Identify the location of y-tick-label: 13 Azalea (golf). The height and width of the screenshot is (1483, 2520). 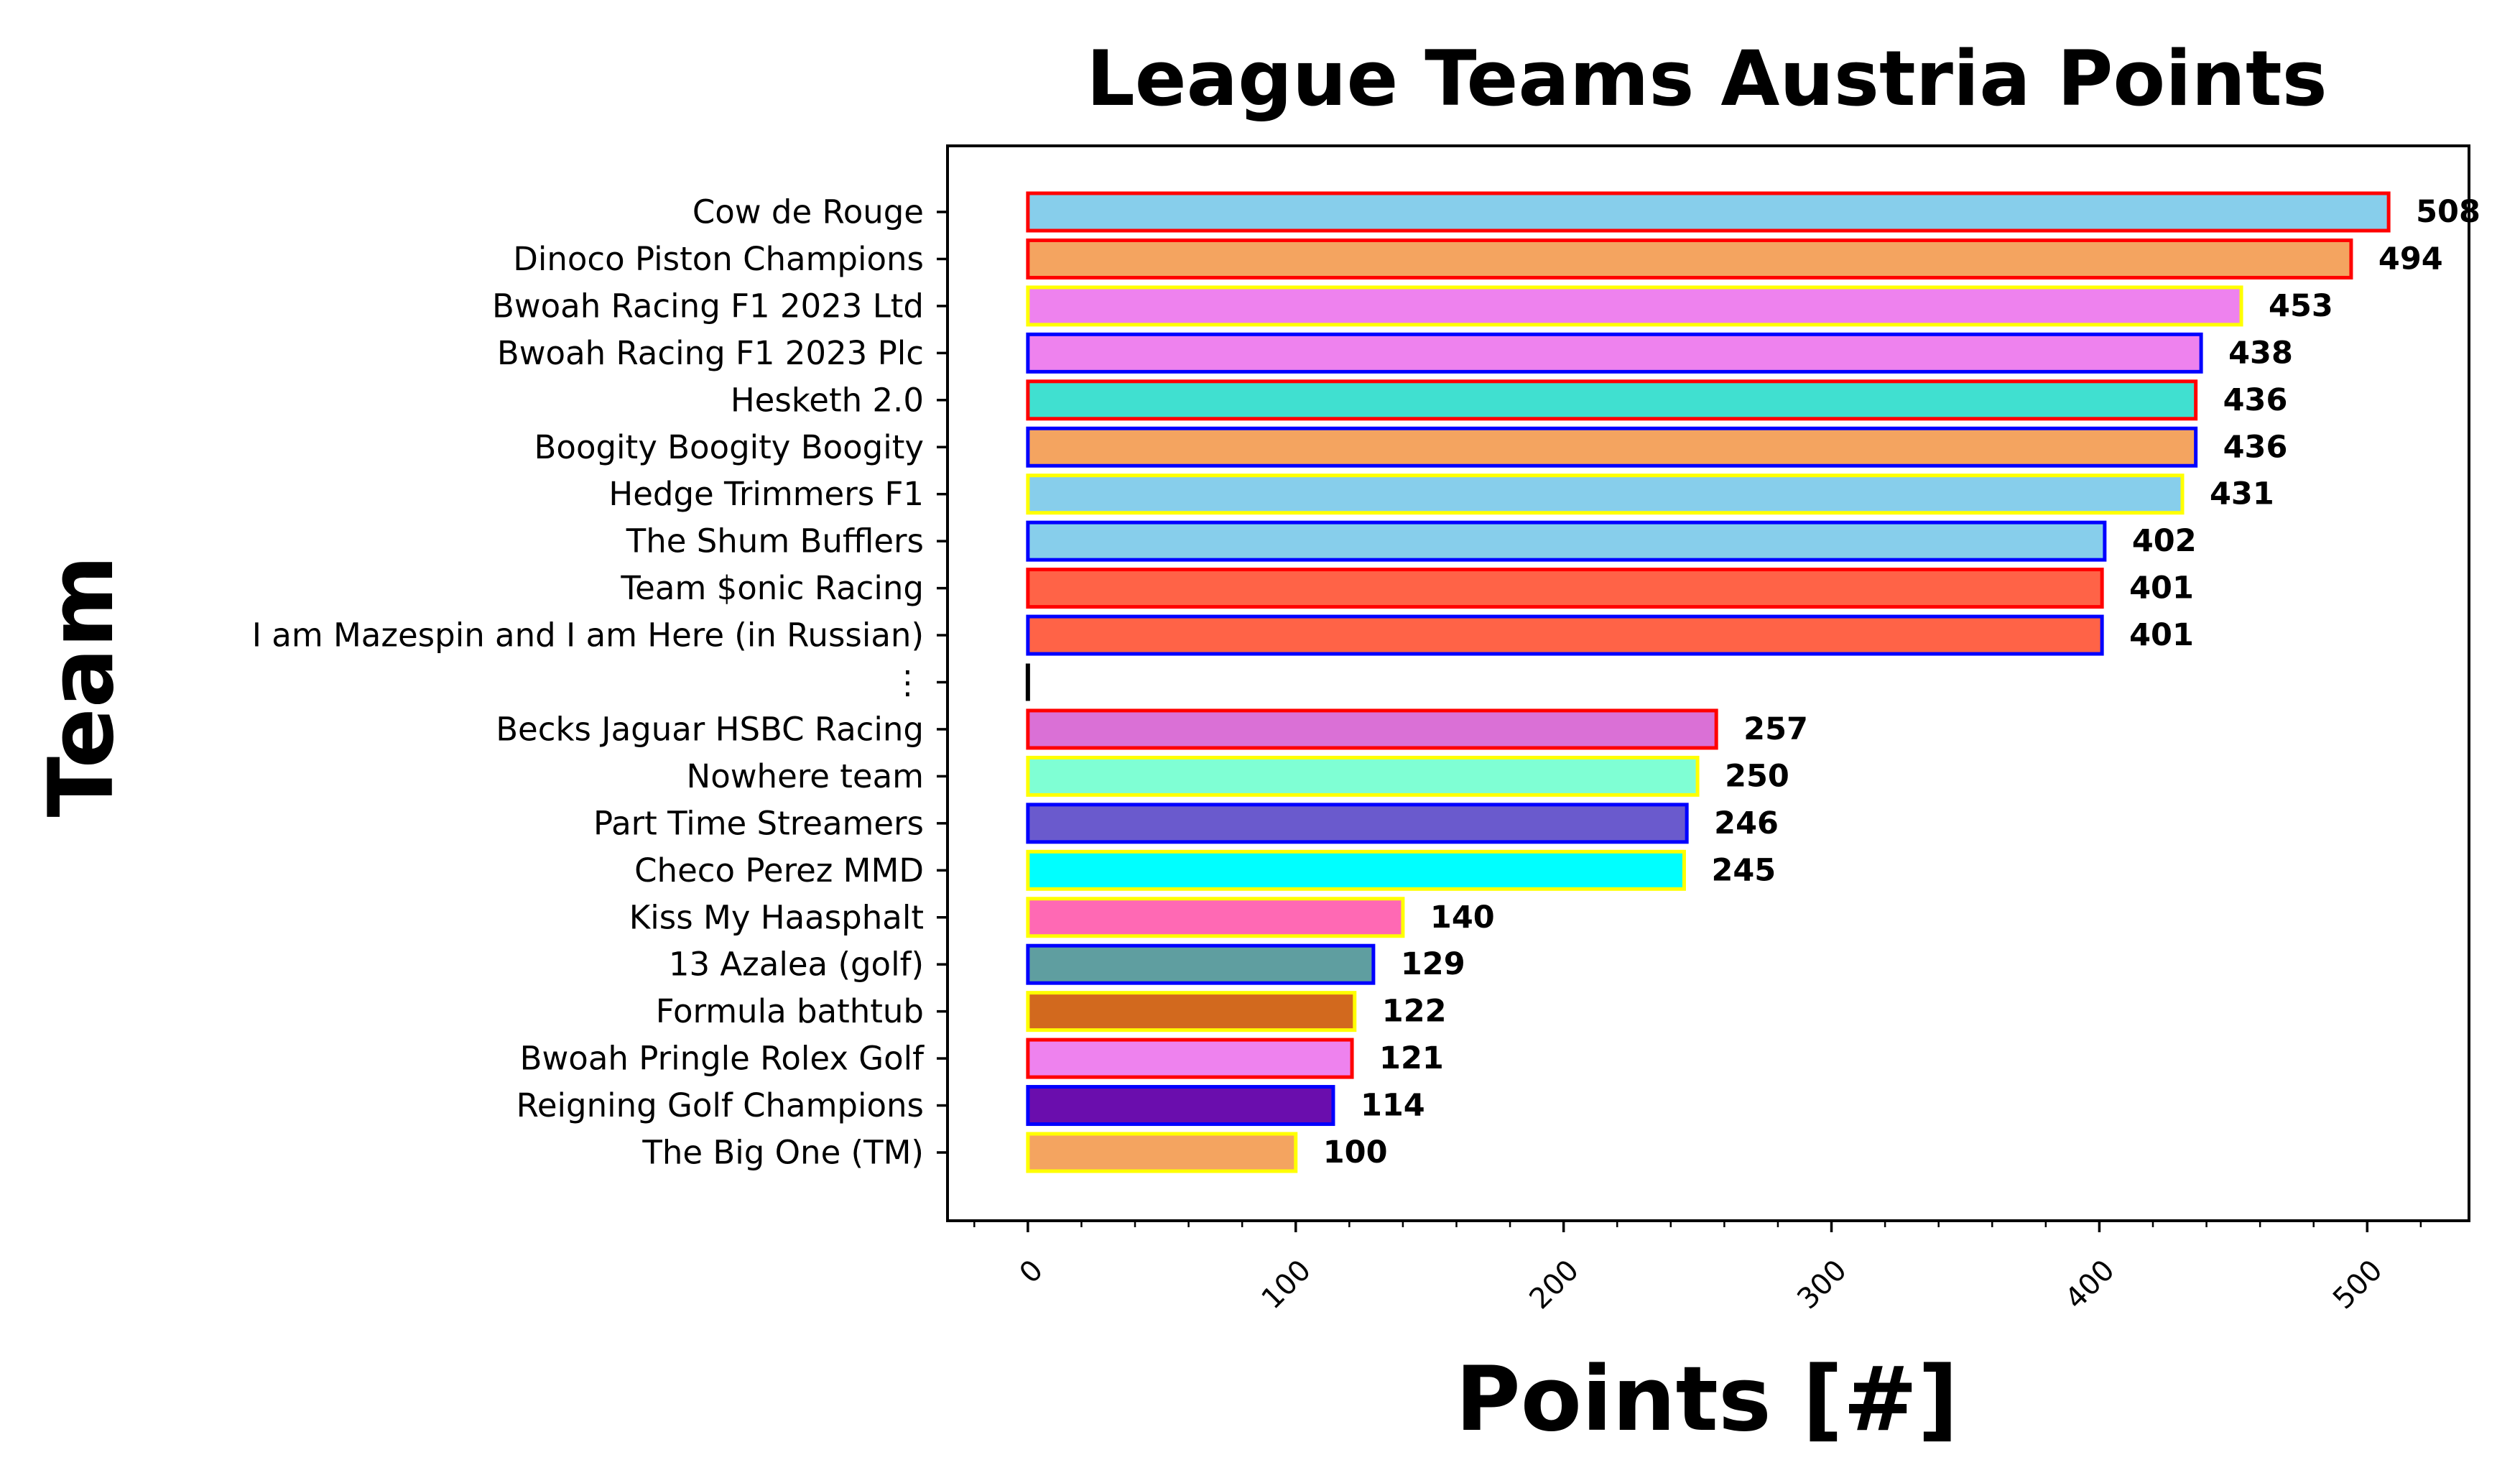
(797, 965).